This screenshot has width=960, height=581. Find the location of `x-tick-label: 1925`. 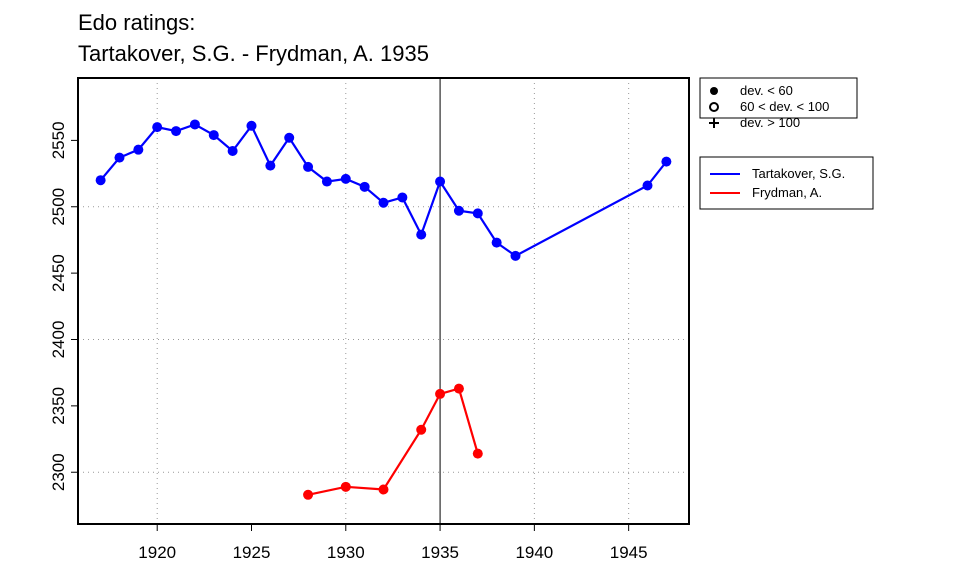

x-tick-label: 1925 is located at coordinates (252, 552).